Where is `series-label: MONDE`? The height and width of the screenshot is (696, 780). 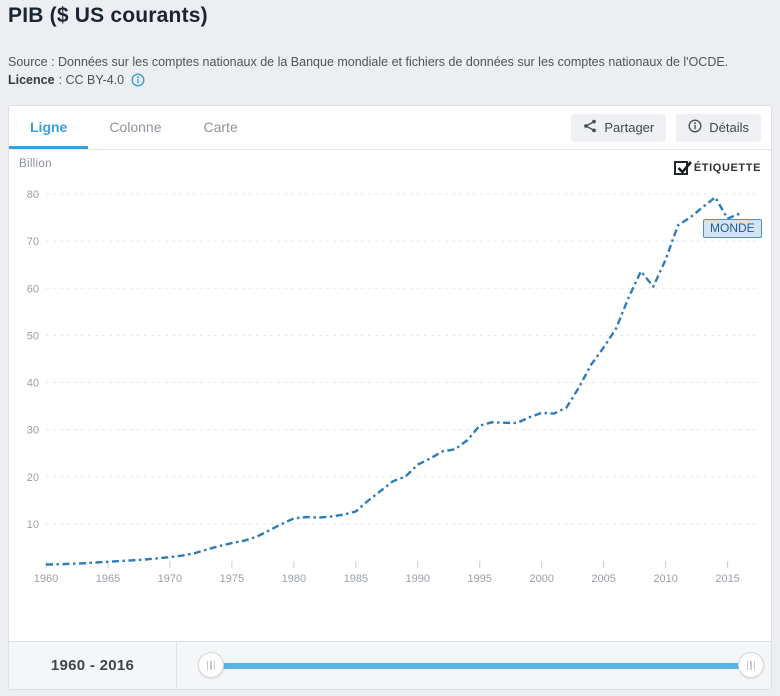 series-label: MONDE is located at coordinates (732, 228).